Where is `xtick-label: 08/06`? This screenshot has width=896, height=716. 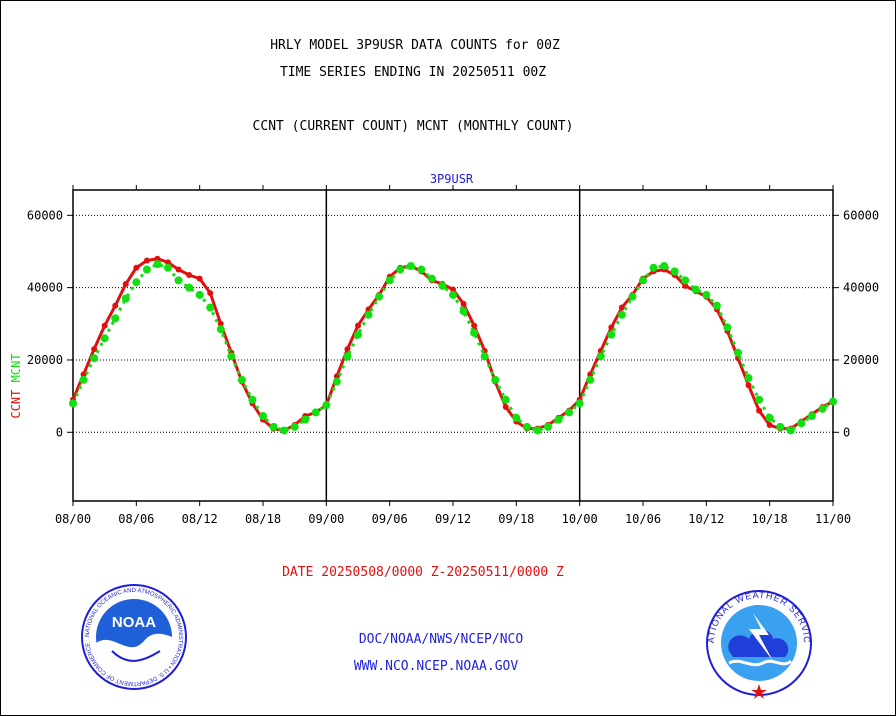
xtick-label: 08/06 is located at coordinates (136, 519).